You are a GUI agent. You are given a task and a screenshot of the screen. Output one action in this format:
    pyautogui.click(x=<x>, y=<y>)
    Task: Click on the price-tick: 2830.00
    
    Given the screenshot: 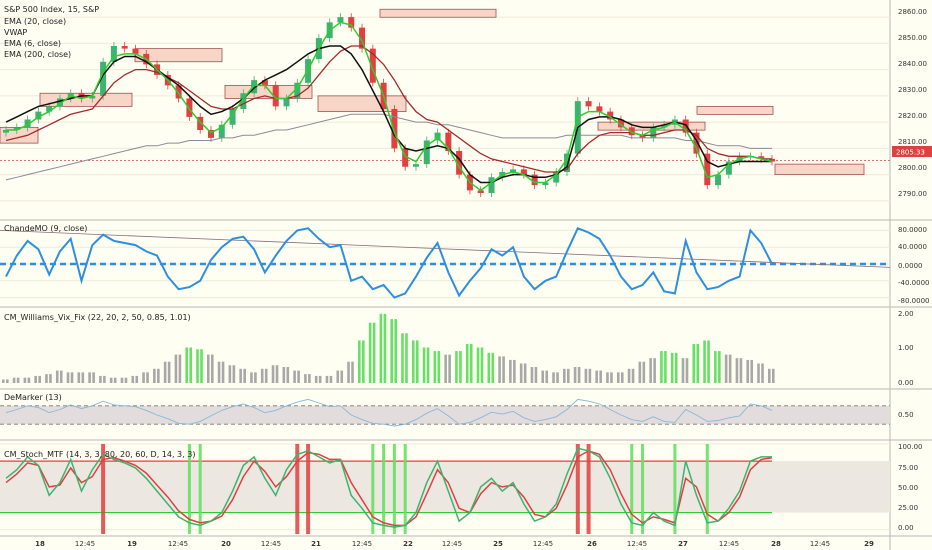 What is the action you would take?
    pyautogui.click(x=912, y=90)
    